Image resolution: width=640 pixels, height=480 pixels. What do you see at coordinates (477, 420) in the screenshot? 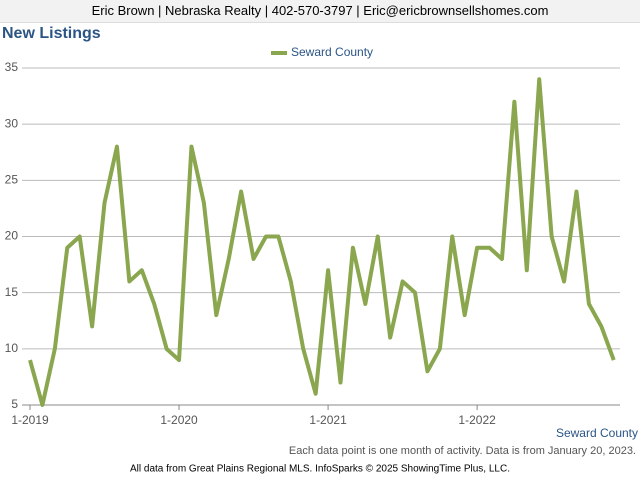
I see `x-tick-label: 1-2022` at bounding box center [477, 420].